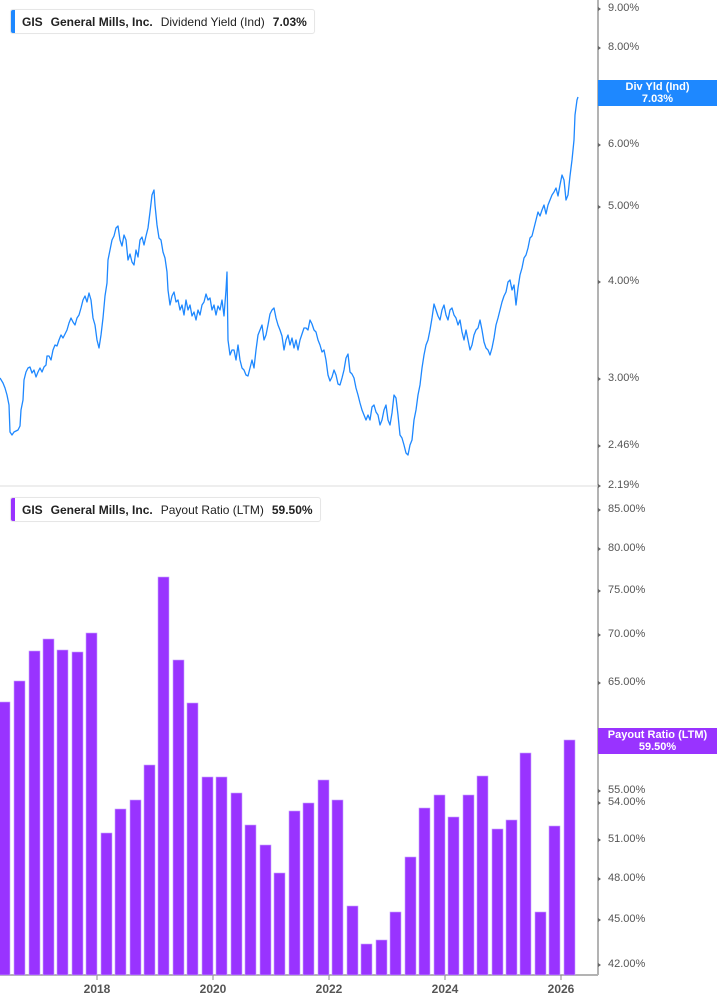 This screenshot has height=1005, width=717. What do you see at coordinates (329, 989) in the screenshot?
I see `x-axis-label: 2022` at bounding box center [329, 989].